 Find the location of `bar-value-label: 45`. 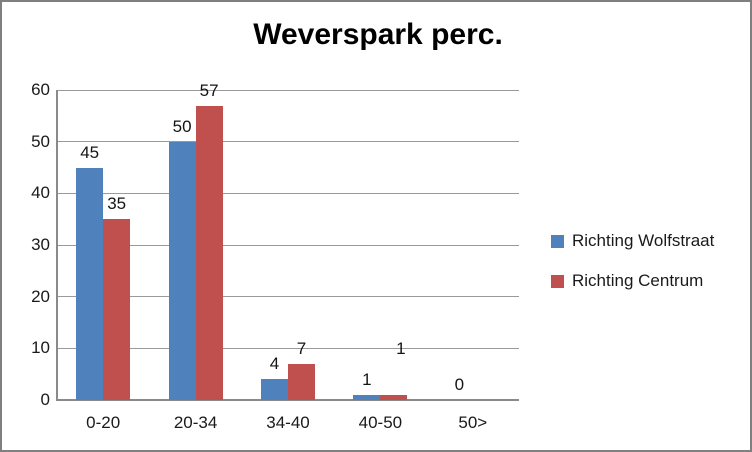

bar-value-label: 45 is located at coordinates (90, 152).